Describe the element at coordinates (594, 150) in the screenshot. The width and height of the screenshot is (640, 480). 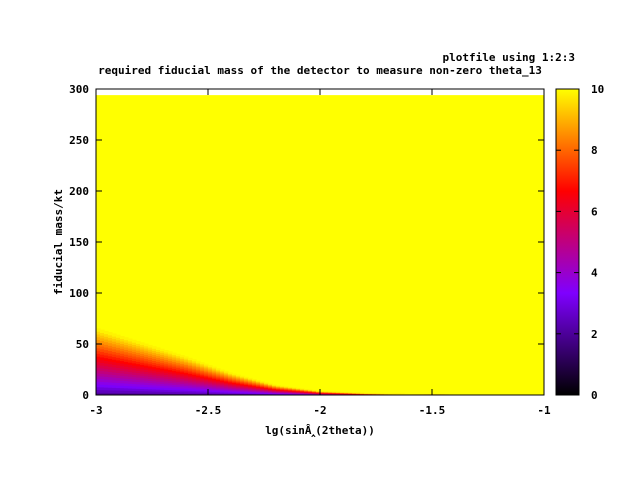
I see `colorbar-tick-label: 8` at that location.